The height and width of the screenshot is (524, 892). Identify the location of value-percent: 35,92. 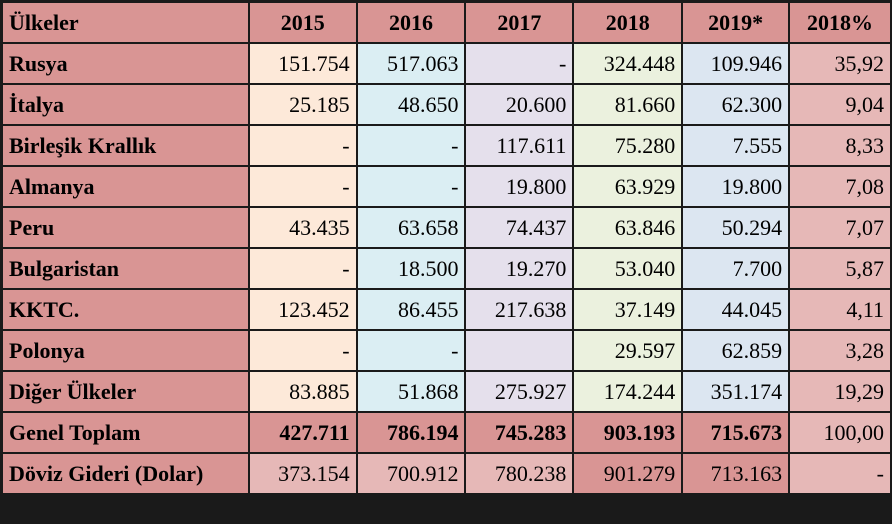
(840, 63).